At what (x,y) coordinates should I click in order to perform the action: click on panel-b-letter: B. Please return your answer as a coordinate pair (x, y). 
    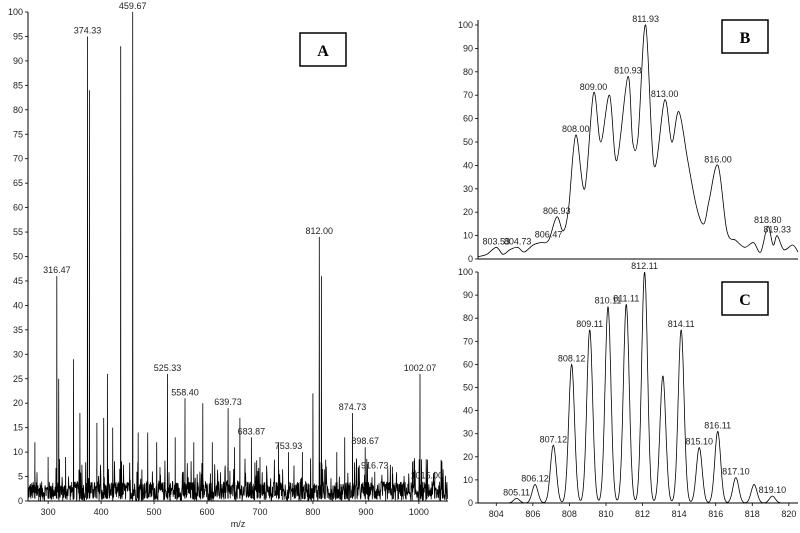
    Looking at the image, I should click on (745, 38).